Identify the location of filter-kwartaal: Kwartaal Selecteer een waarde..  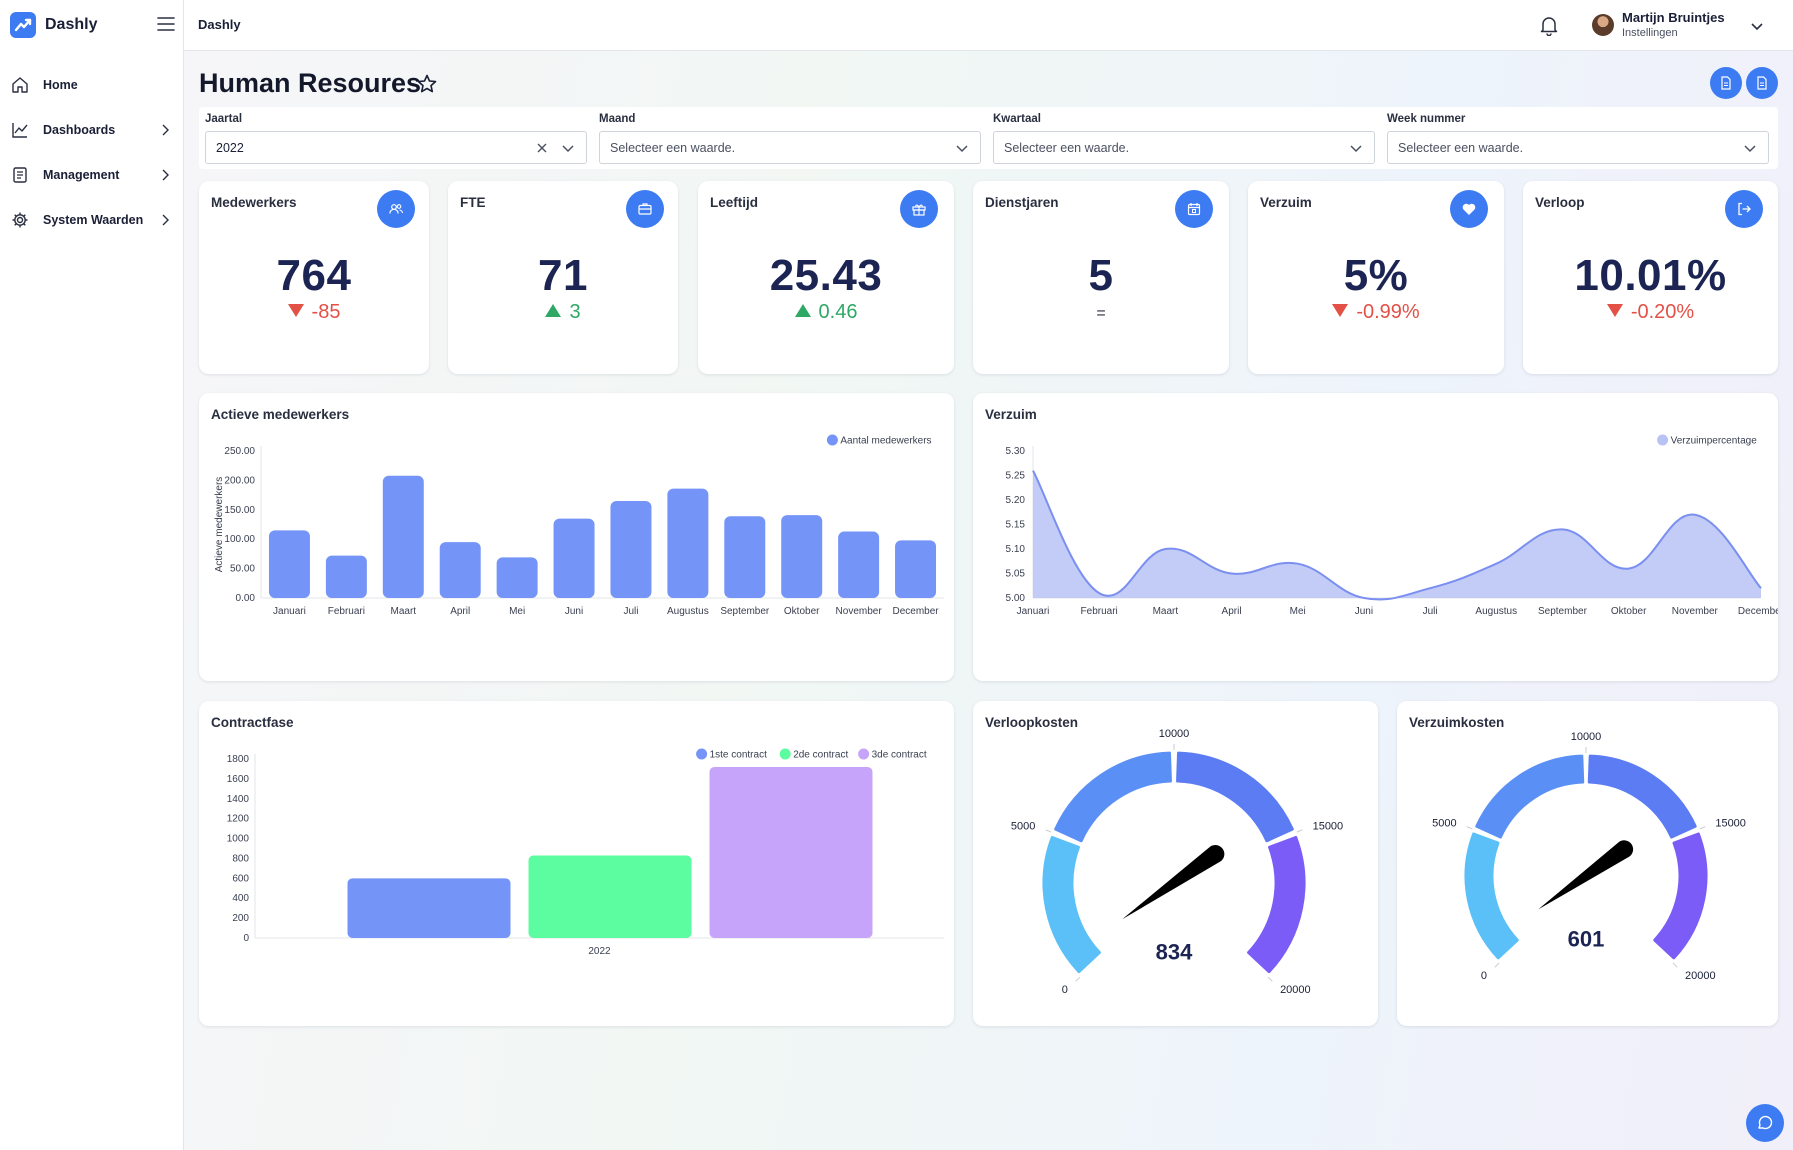
(1184, 138).